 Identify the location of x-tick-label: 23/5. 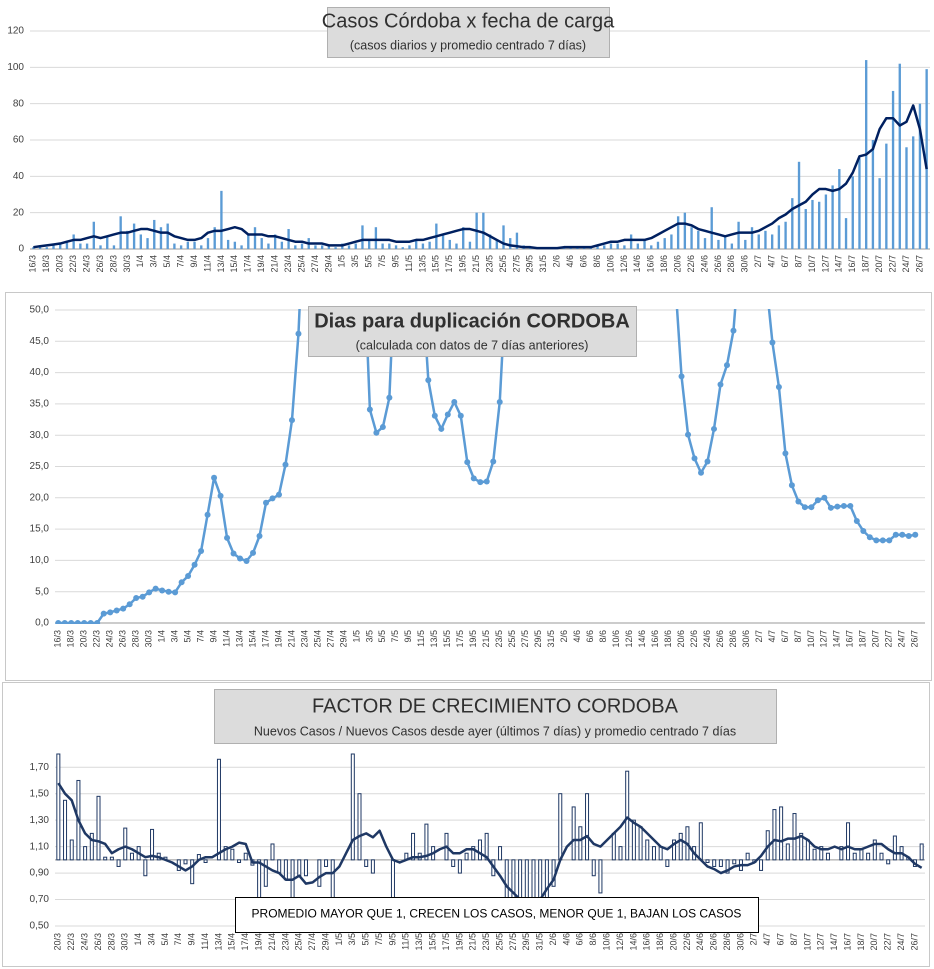
(499, 639).